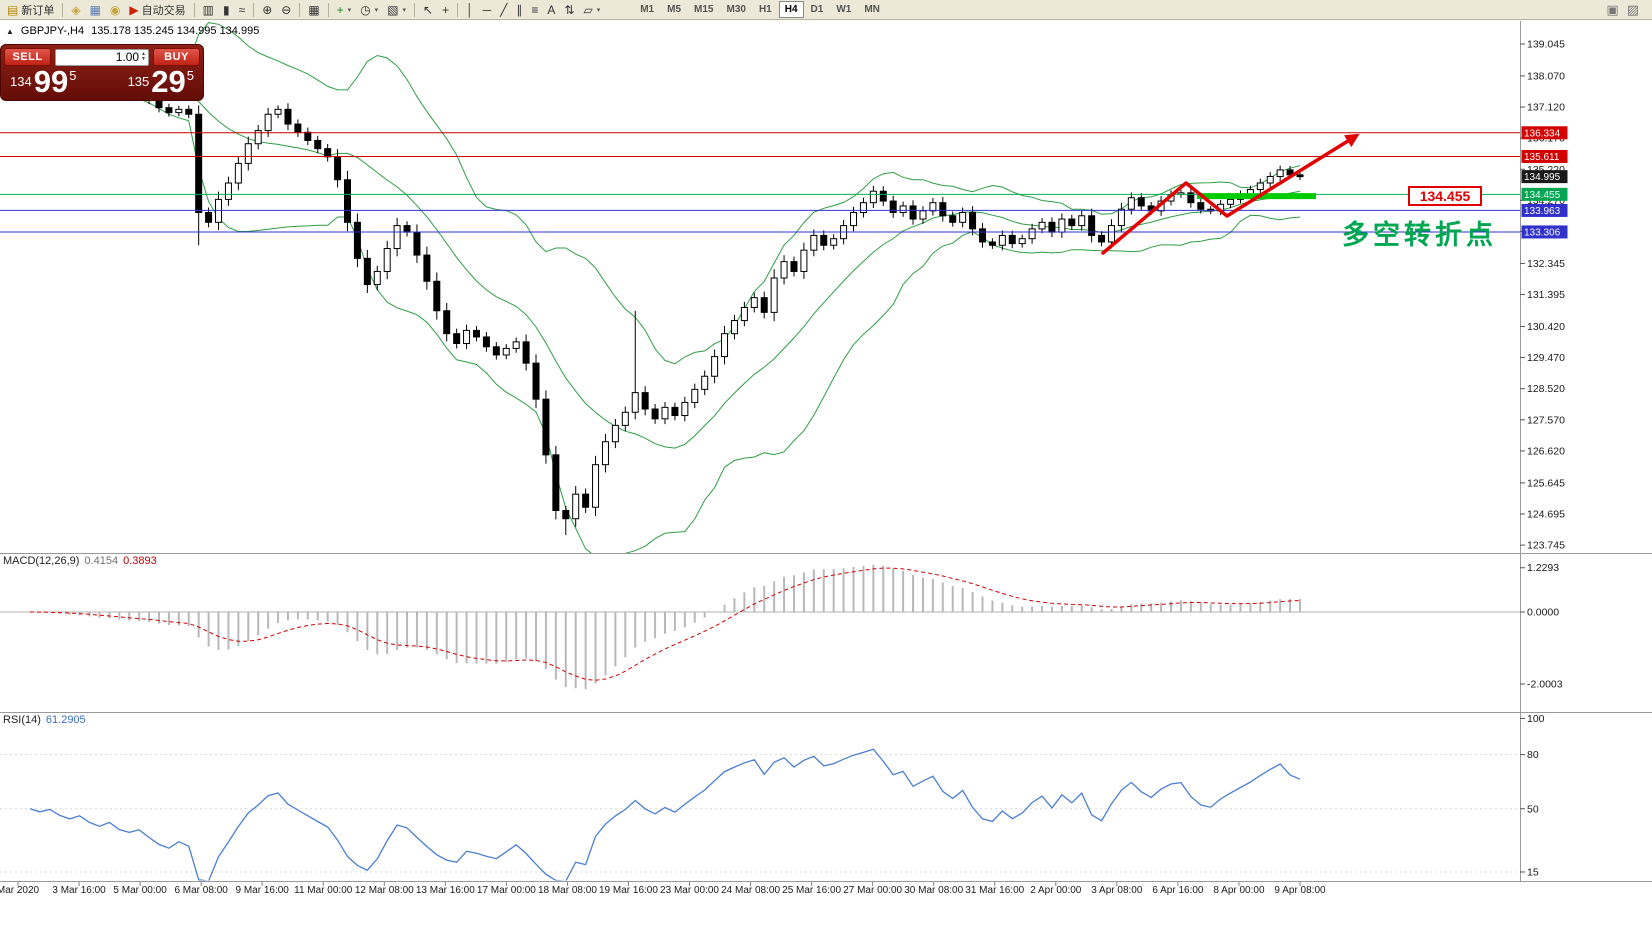 This screenshot has height=947, width=1652. What do you see at coordinates (143, 59) in the screenshot?
I see `volume-decrease-icon: ▼` at bounding box center [143, 59].